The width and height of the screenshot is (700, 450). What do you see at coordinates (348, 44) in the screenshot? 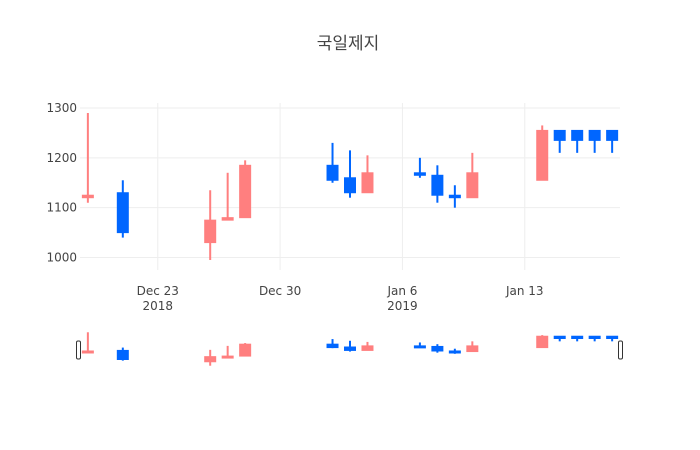
I see `chart-title: 국일제지` at bounding box center [348, 44].